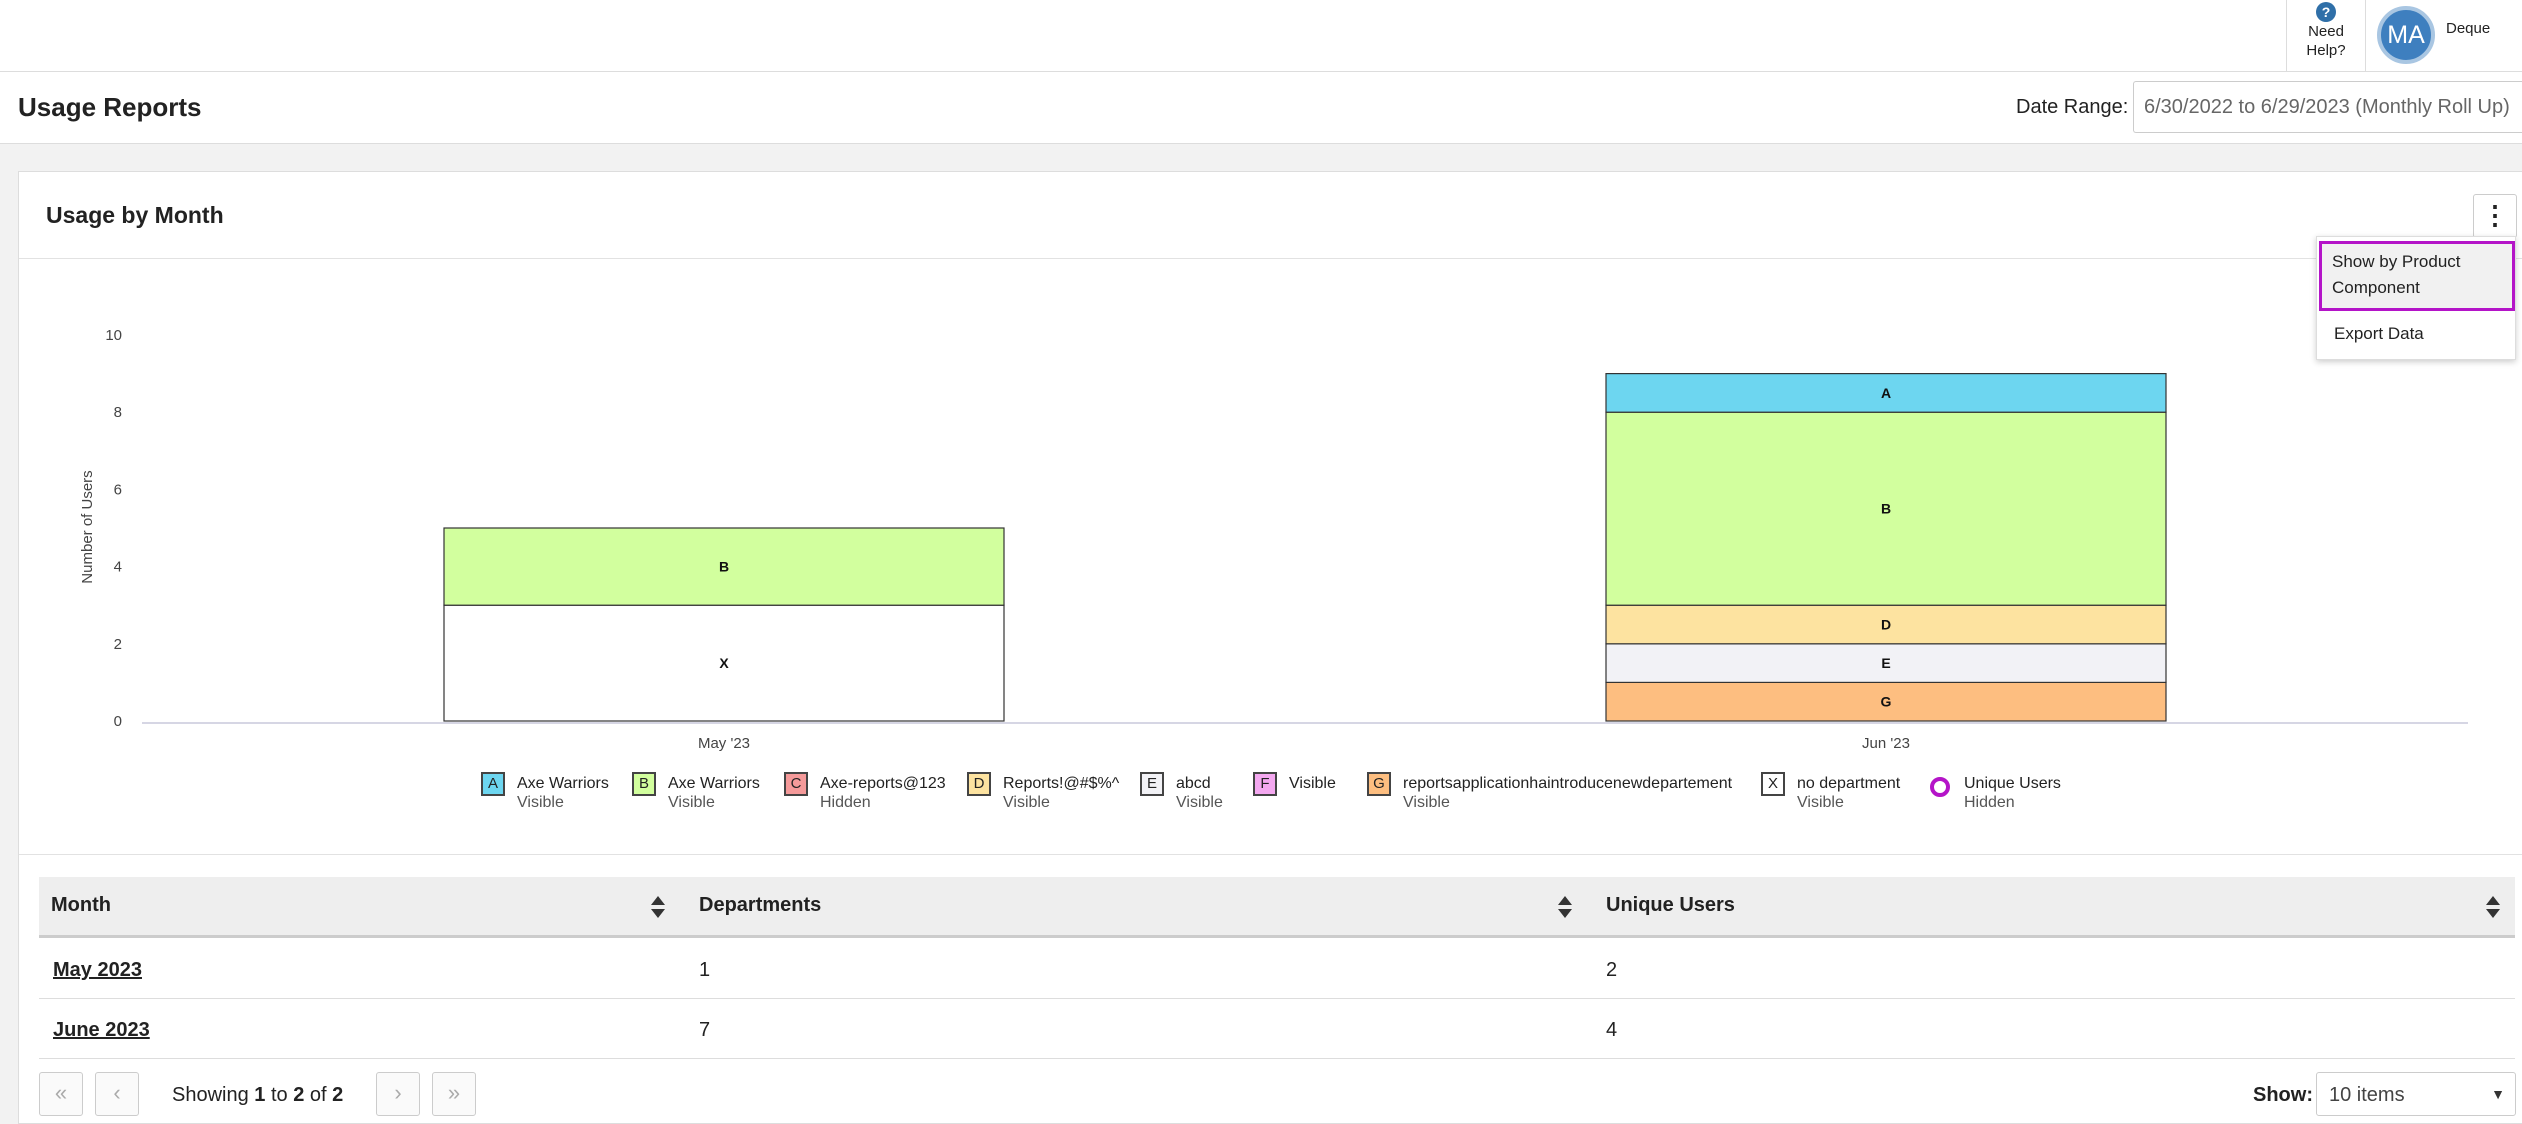 The width and height of the screenshot is (2522, 1124). I want to click on bar-segment-a, so click(1886, 393).